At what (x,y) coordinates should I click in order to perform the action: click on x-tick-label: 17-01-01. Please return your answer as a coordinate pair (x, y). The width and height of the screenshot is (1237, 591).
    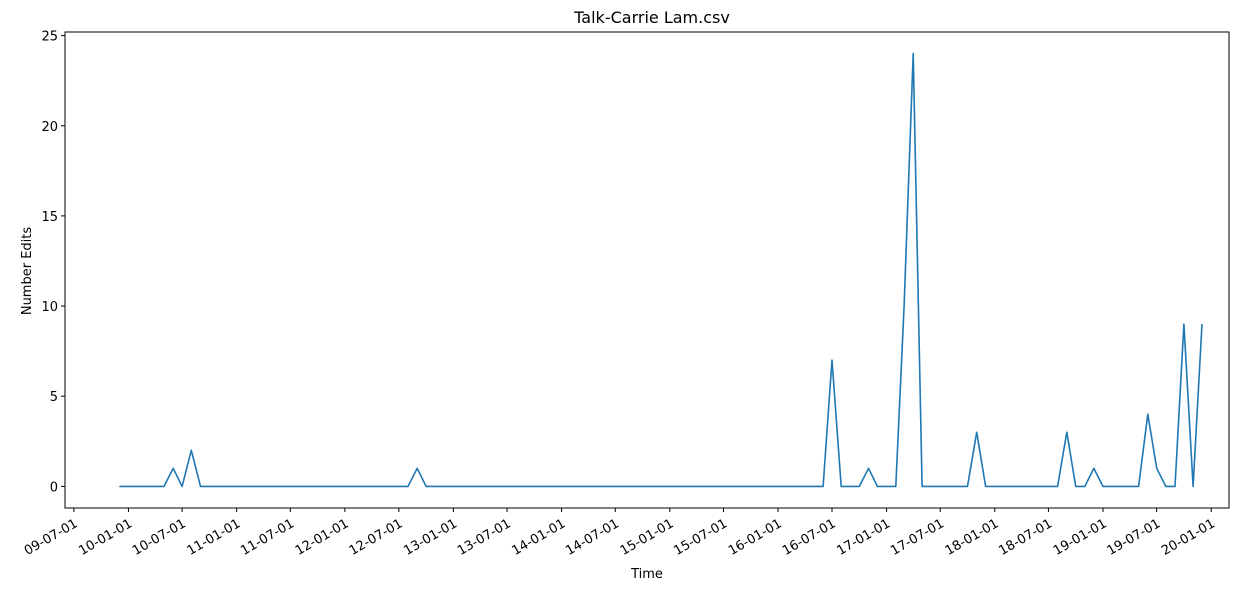
    Looking at the image, I should click on (864, 537).